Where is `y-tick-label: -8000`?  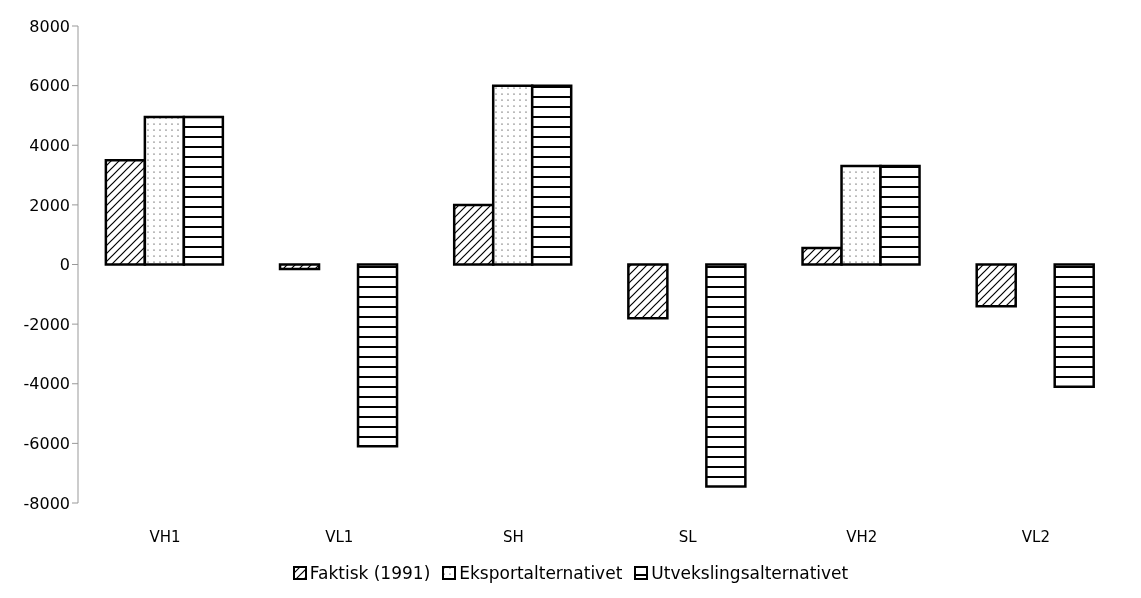
y-tick-label: -8000 is located at coordinates (46, 503).